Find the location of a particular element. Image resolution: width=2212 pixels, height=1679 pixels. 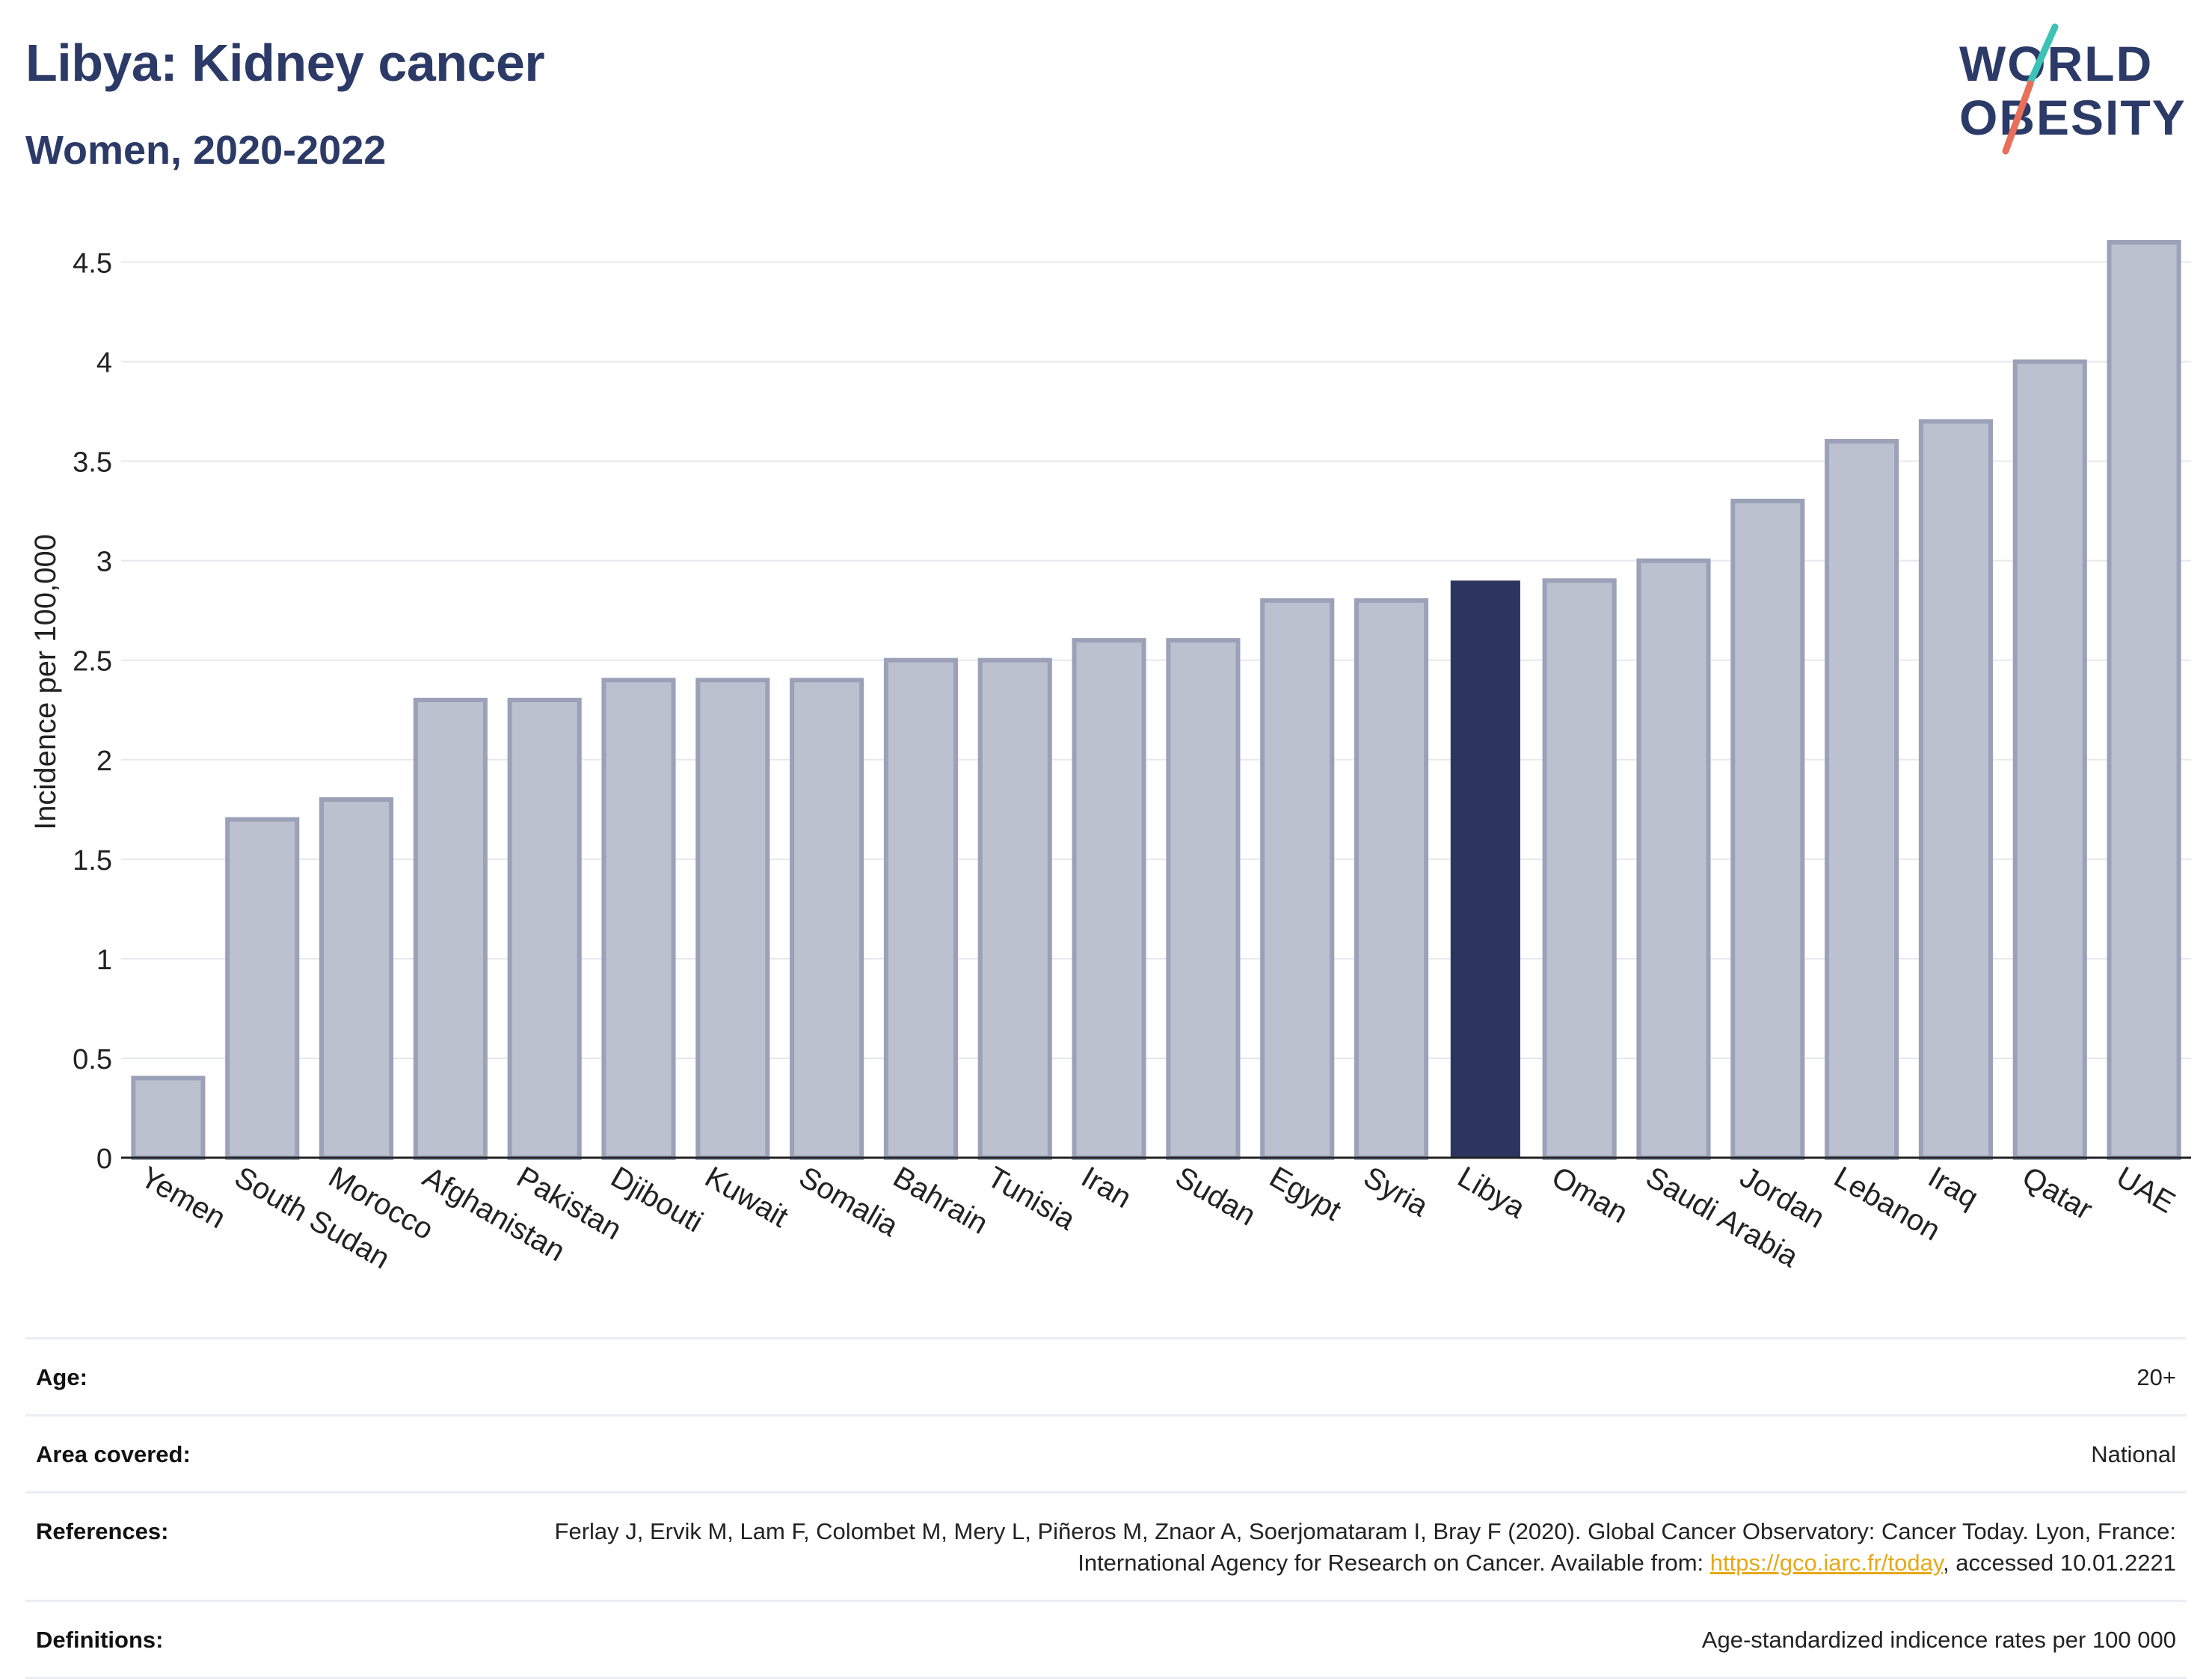

x-tick-label: Tunisia is located at coordinates (1031, 1199).